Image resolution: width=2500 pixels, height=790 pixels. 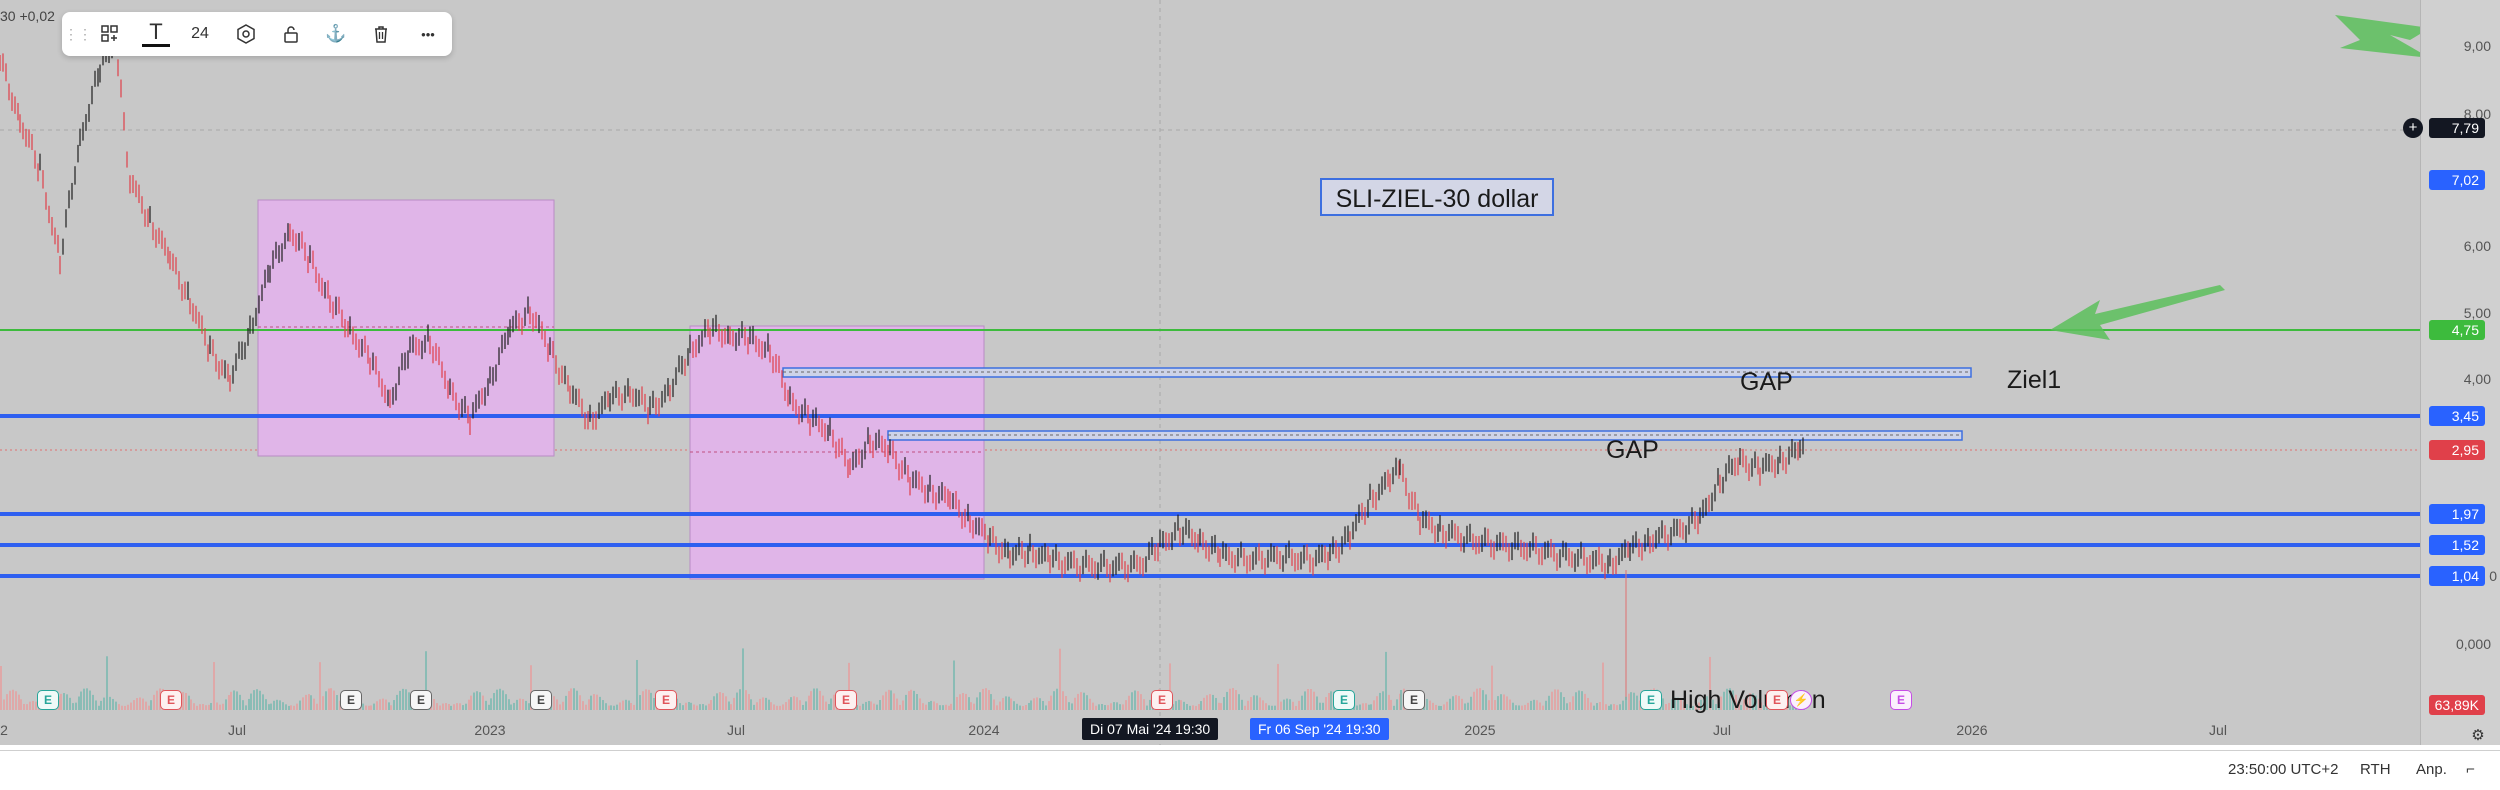 I want to click on price-badge: 3,45, so click(x=2457, y=416).